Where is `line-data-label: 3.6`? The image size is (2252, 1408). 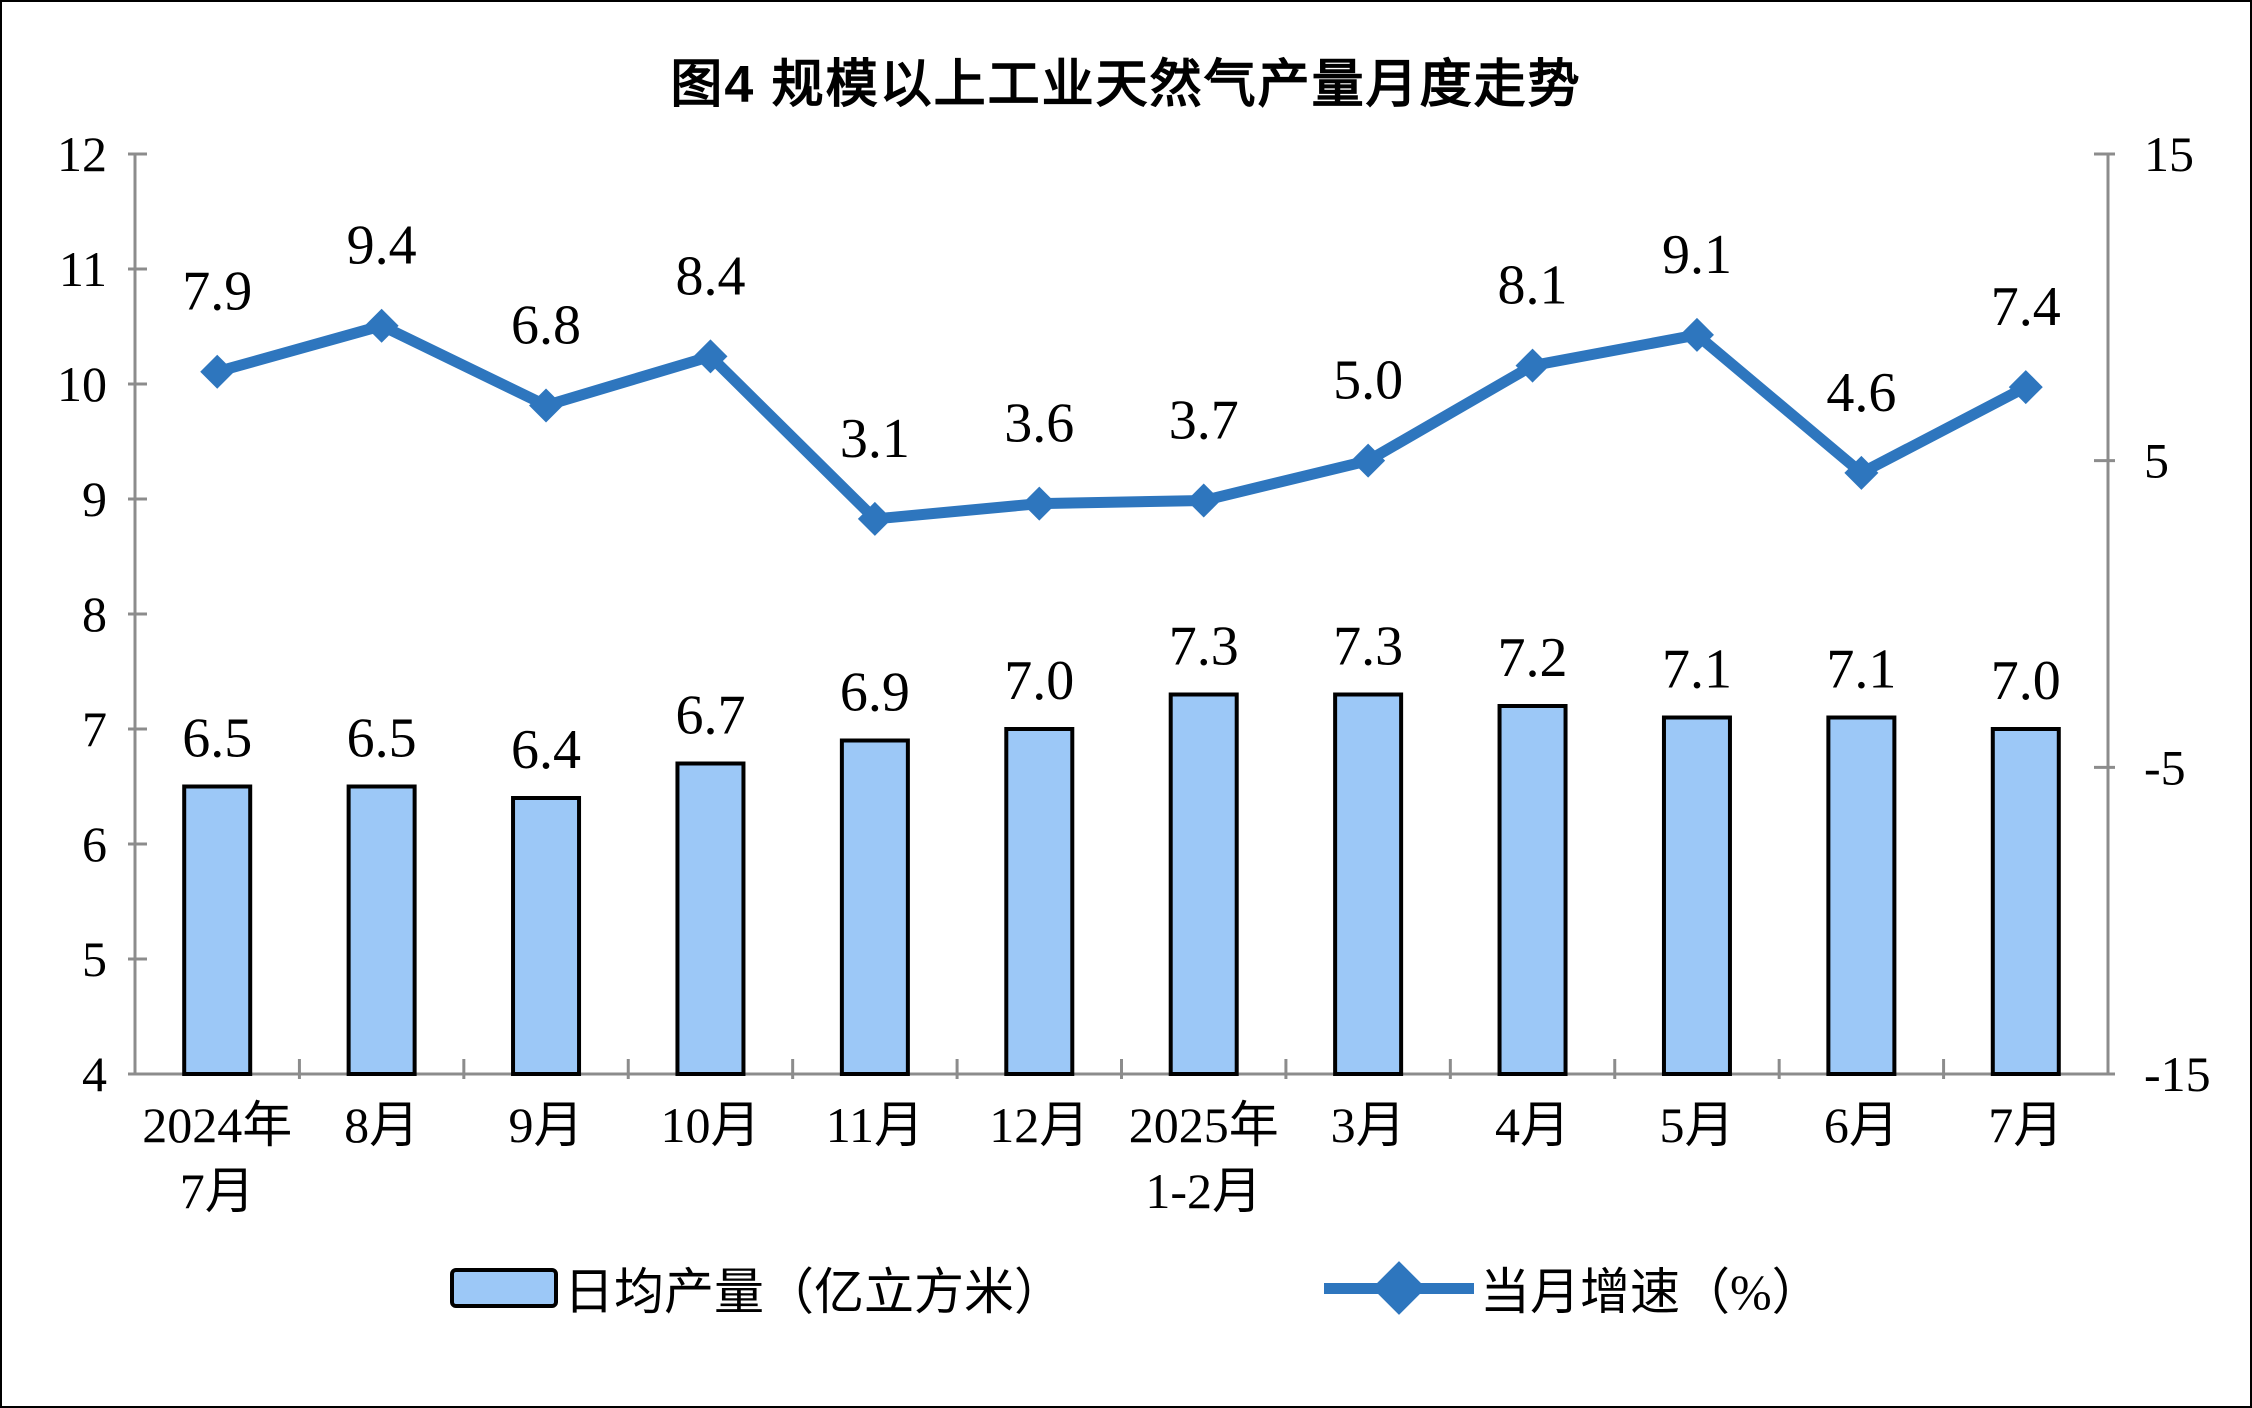 line-data-label: 3.6 is located at coordinates (1039, 424).